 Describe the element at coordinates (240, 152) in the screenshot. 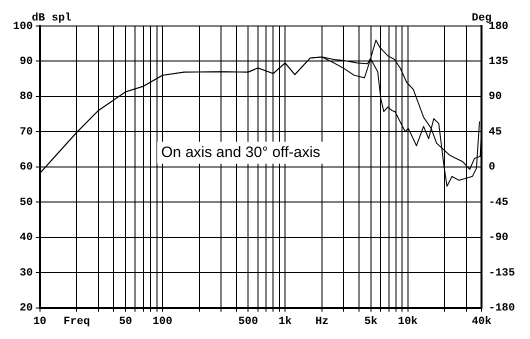

I see `annotation: On axis and 30° off-axis` at that location.